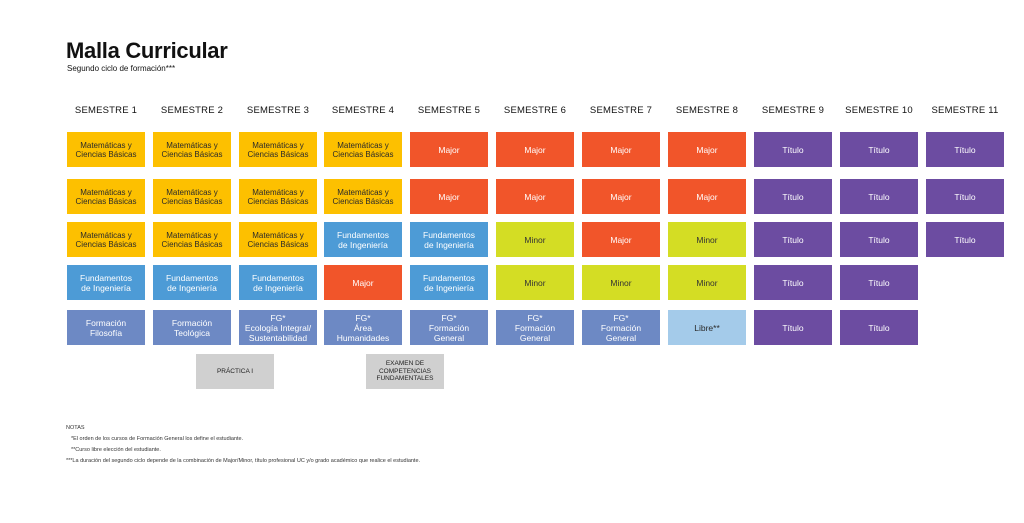 The image size is (1024, 523). I want to click on semester-header-9: SEMESTRE 9, so click(793, 110).